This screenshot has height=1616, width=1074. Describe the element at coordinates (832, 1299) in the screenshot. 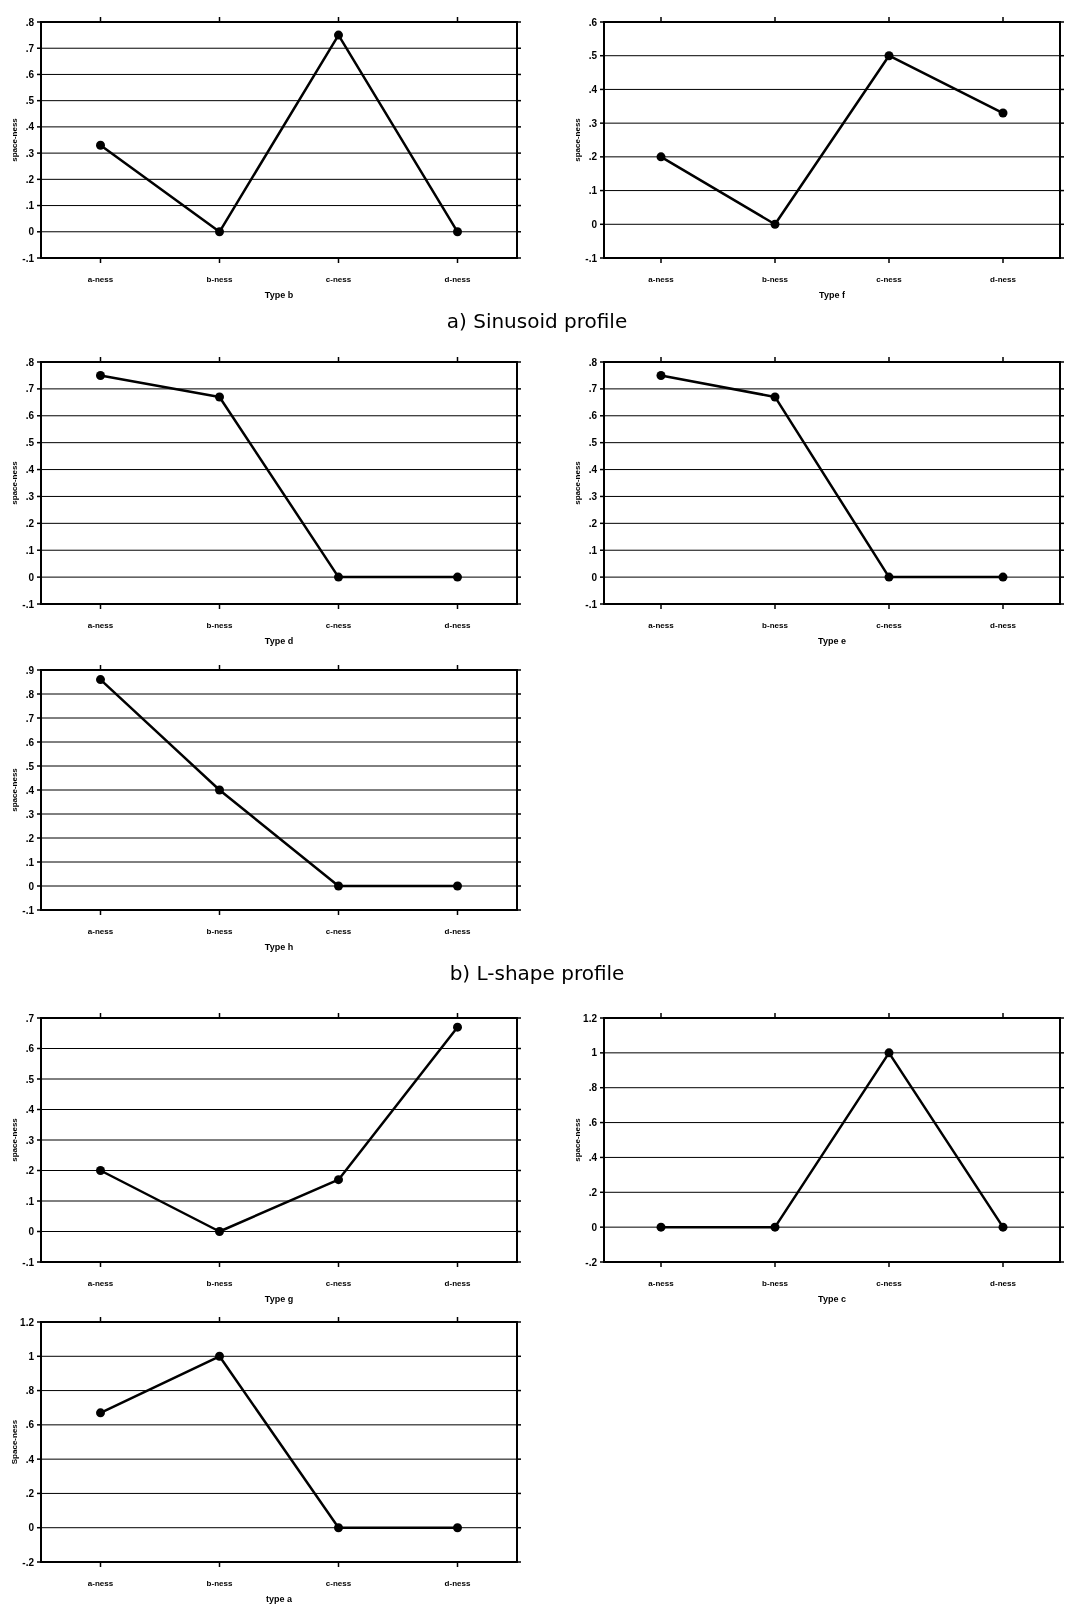

I see `x-axis-title: Type c` at that location.